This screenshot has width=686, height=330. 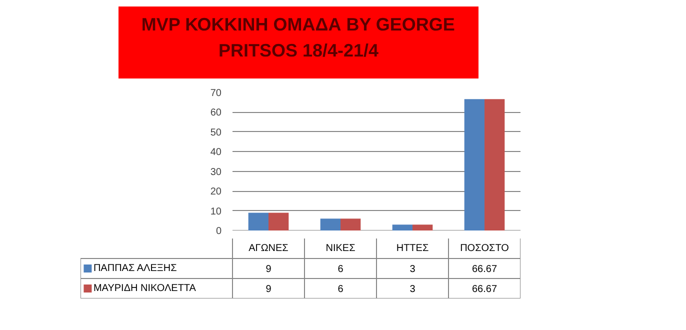 I want to click on y-tick-label: 50, so click(x=216, y=132).